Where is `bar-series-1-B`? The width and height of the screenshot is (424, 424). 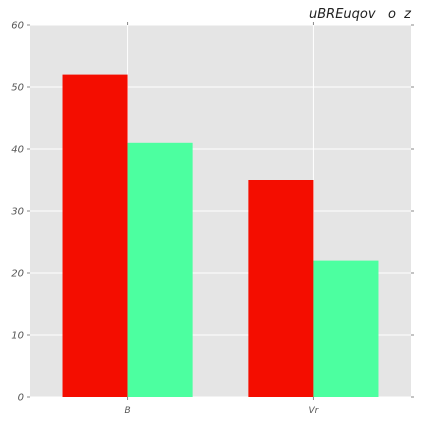 bar-series-1-B is located at coordinates (95, 235).